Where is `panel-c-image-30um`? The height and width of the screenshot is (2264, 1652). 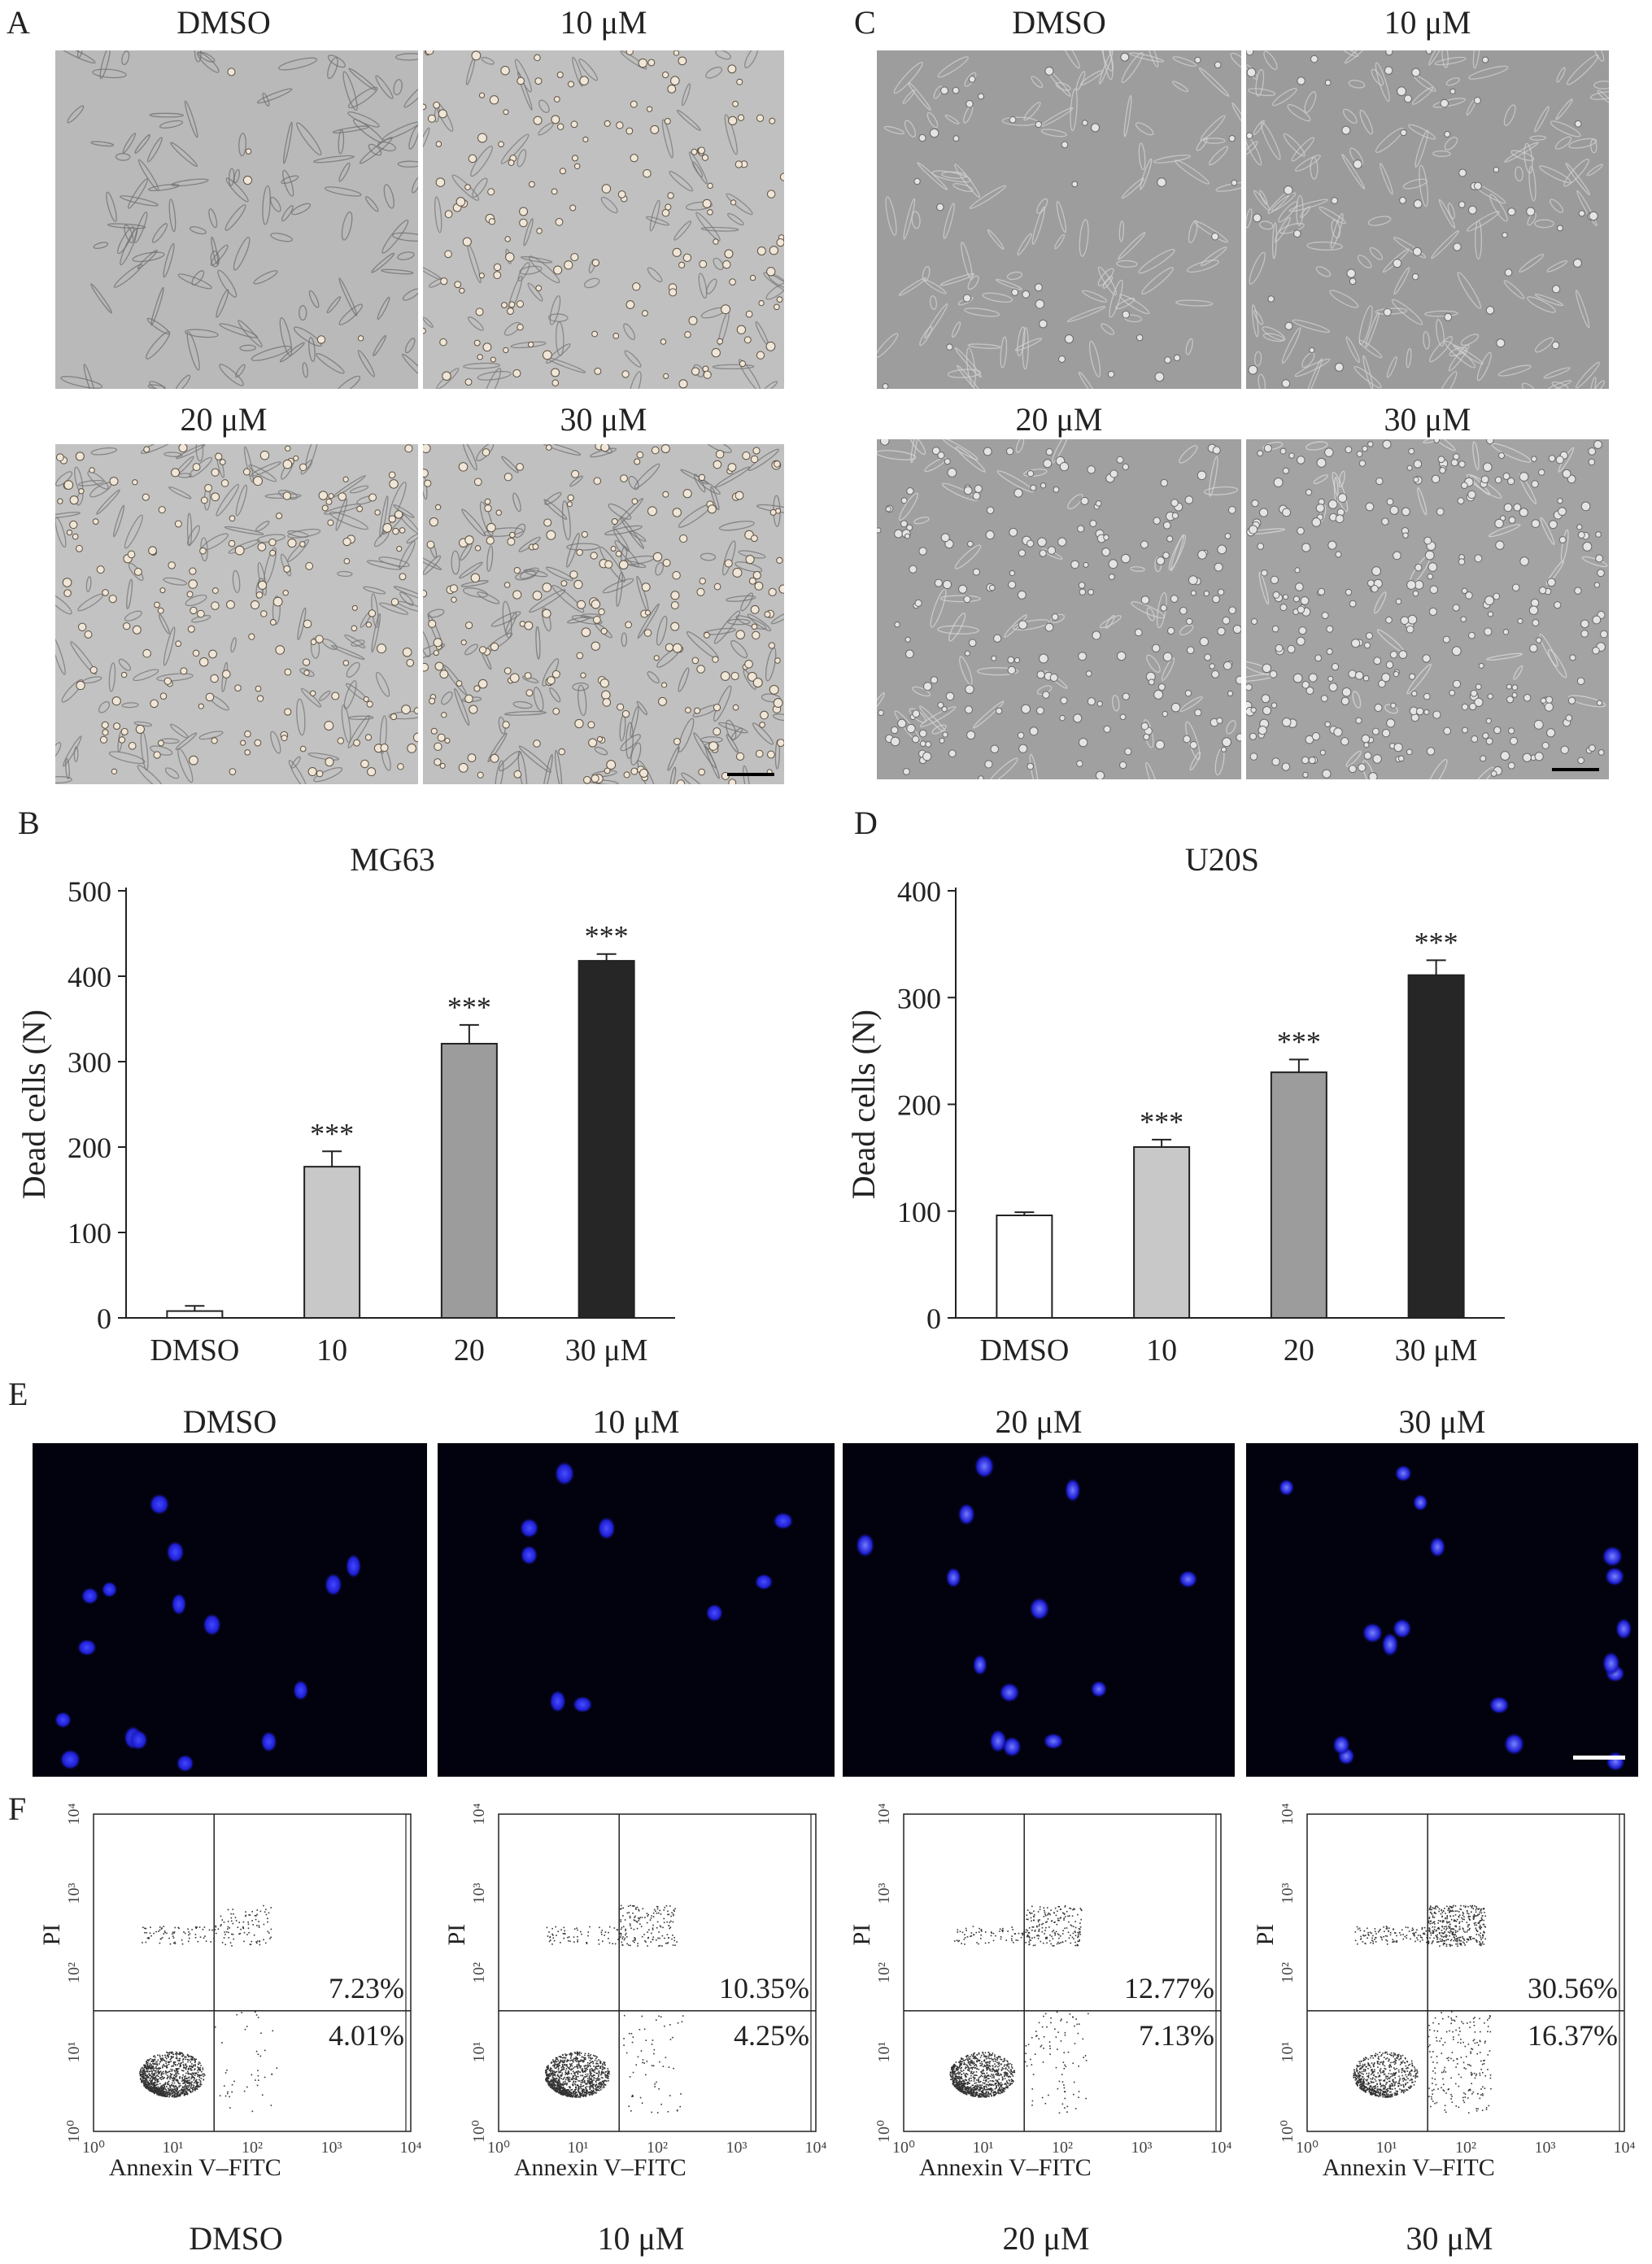
panel-c-image-30um is located at coordinates (1427, 609).